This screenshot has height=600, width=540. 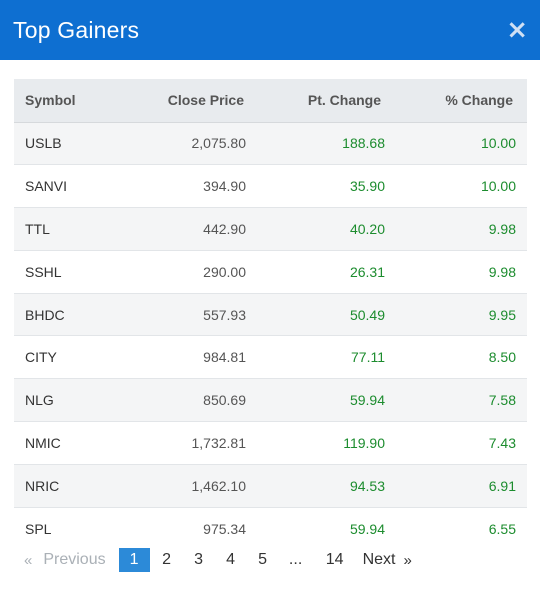 I want to click on table-row: NRIC 1,462.10 94.53 6.91, so click(x=270, y=486).